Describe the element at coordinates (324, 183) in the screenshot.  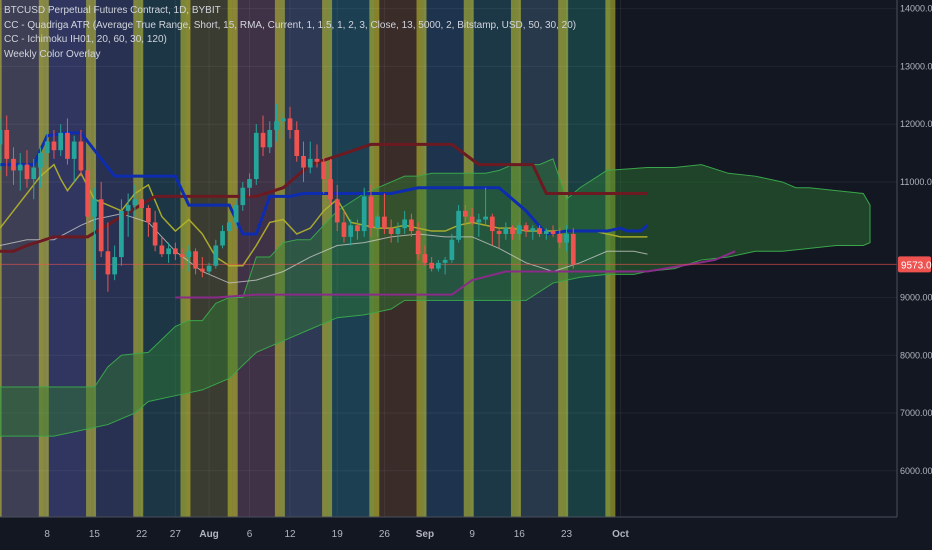
I see `baseline-line` at that location.